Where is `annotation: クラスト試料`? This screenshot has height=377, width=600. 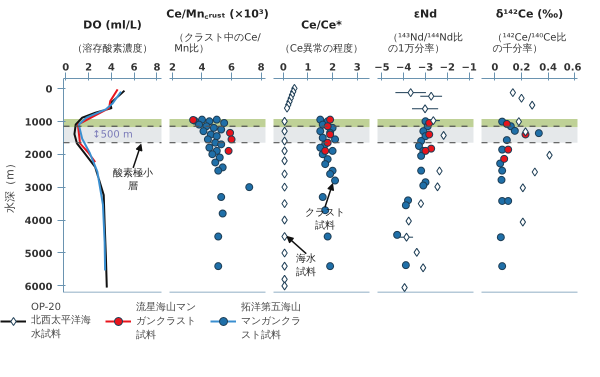
annotation: クラスト試料 is located at coordinates (324, 219).